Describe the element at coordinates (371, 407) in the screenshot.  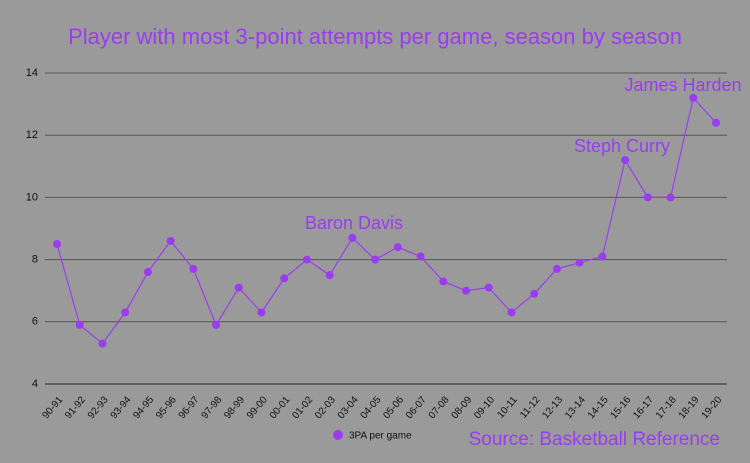
I see `x-tick-label: 04-05` at that location.